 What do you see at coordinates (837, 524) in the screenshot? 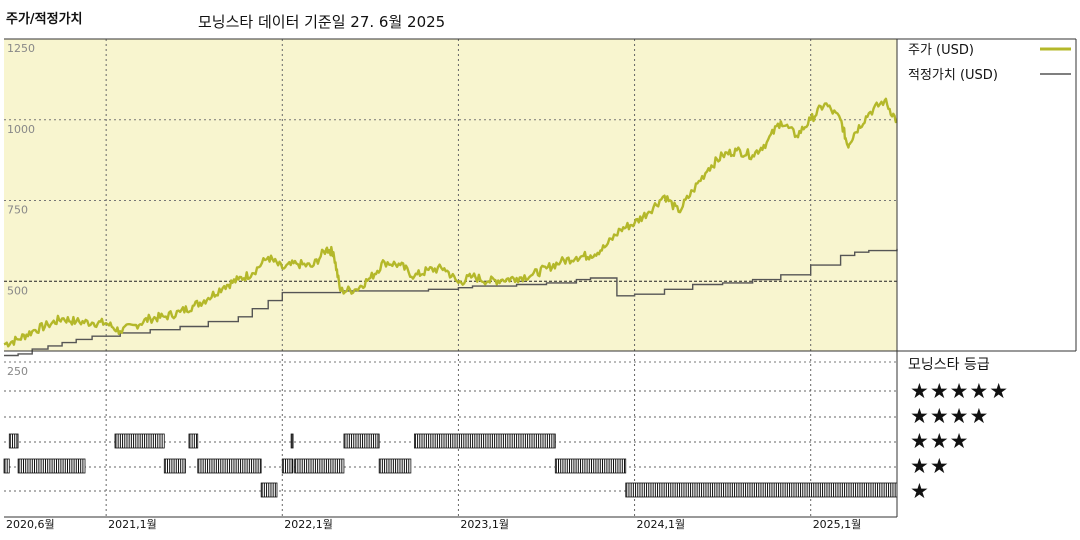
I see `x-tick-label: 2025,1월` at bounding box center [837, 524].